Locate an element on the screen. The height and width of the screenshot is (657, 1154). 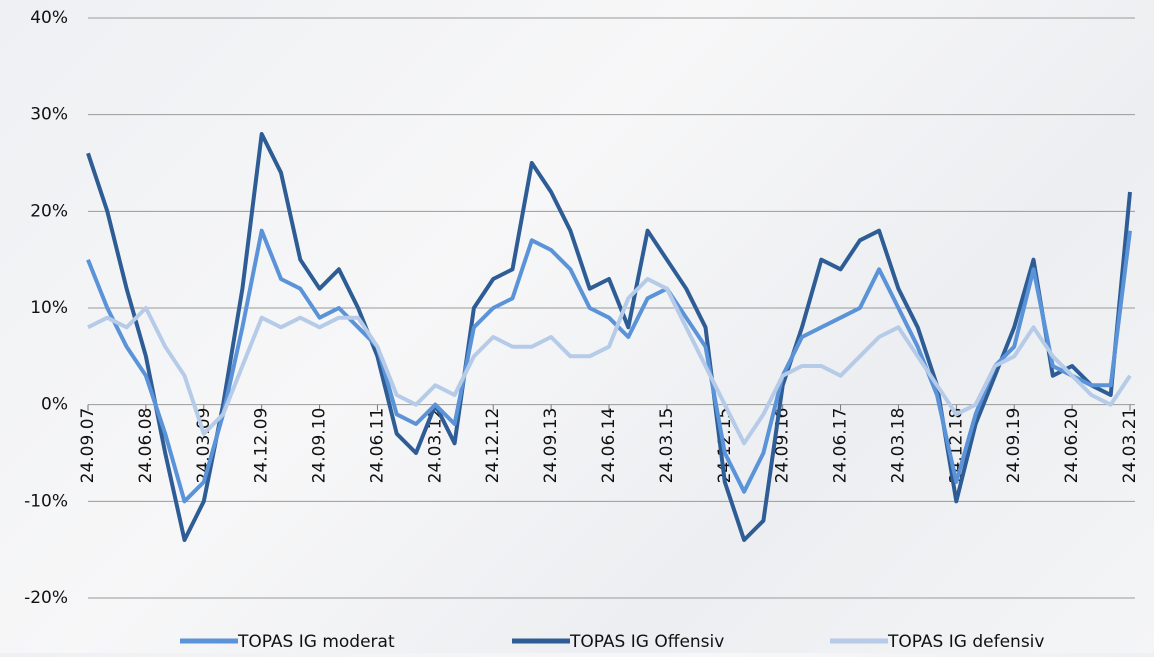
y-tick-label: -10% is located at coordinates (46, 501).